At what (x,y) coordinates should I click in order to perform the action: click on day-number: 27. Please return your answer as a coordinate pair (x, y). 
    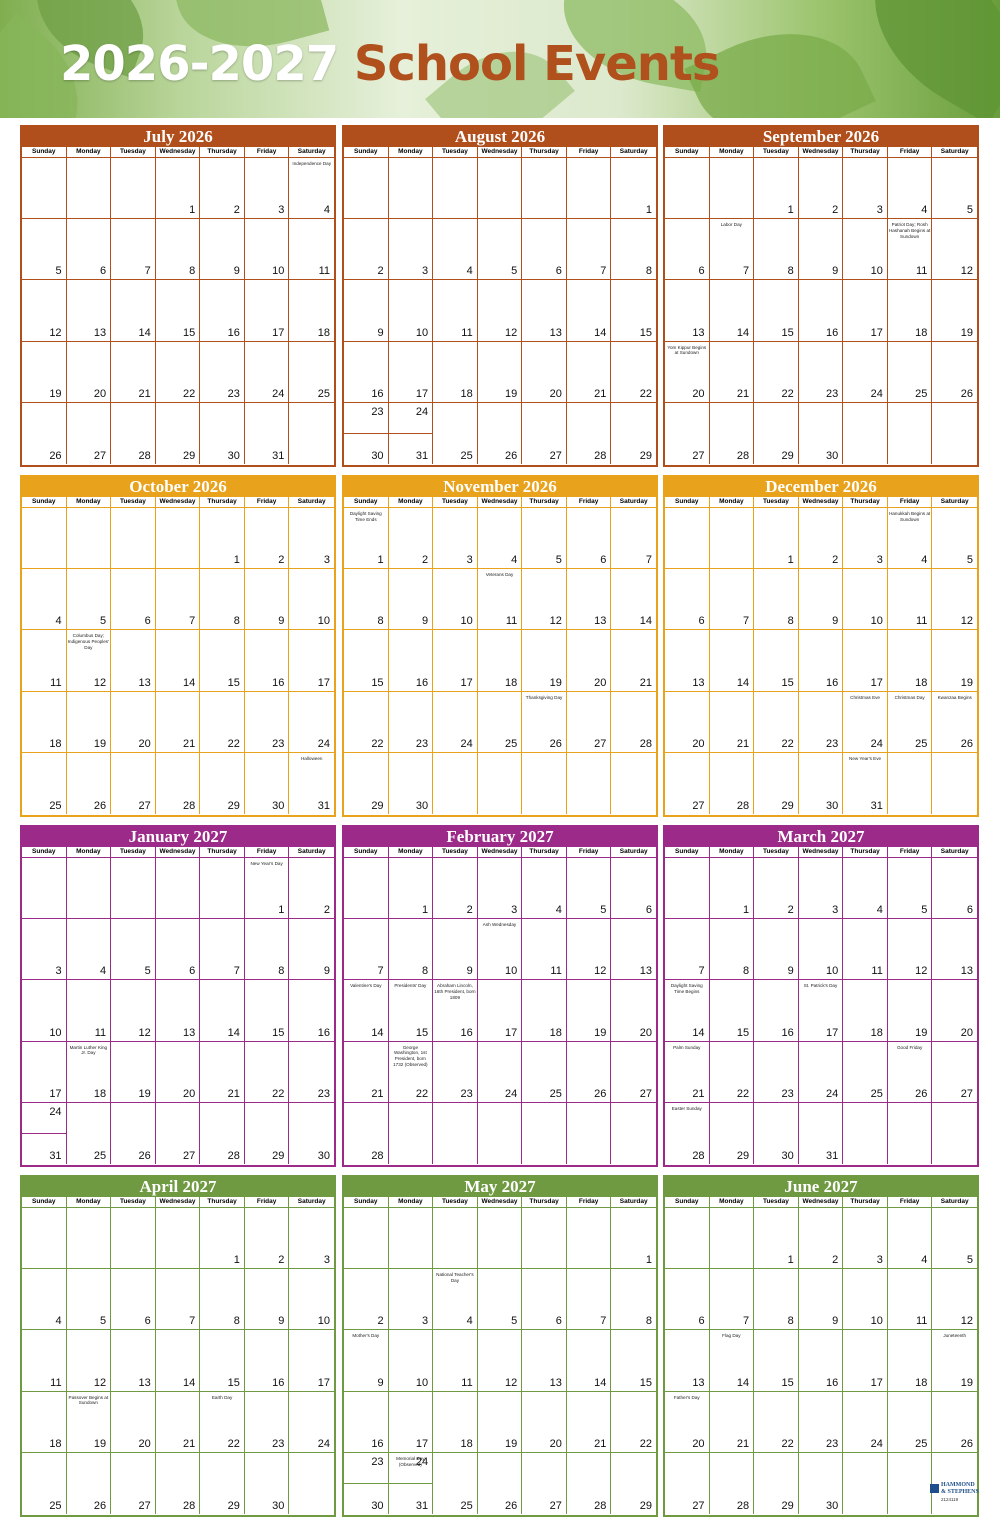
    Looking at the image, I should click on (144, 1506).